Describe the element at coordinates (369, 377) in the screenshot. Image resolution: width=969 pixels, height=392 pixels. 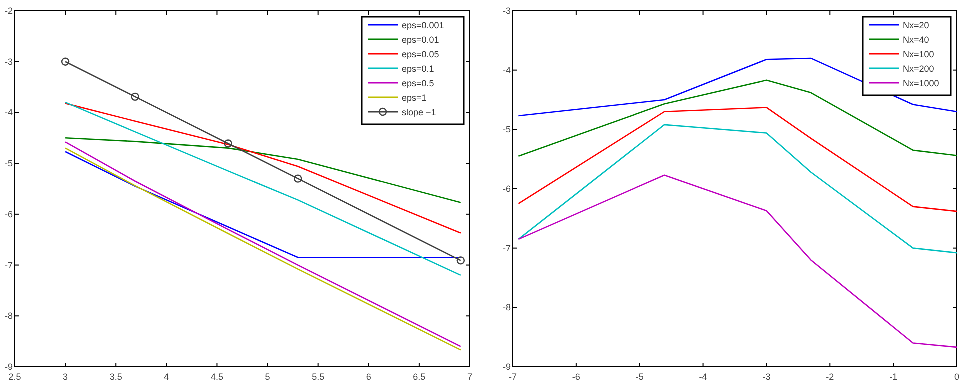
I see `x-tick-label: 6` at that location.